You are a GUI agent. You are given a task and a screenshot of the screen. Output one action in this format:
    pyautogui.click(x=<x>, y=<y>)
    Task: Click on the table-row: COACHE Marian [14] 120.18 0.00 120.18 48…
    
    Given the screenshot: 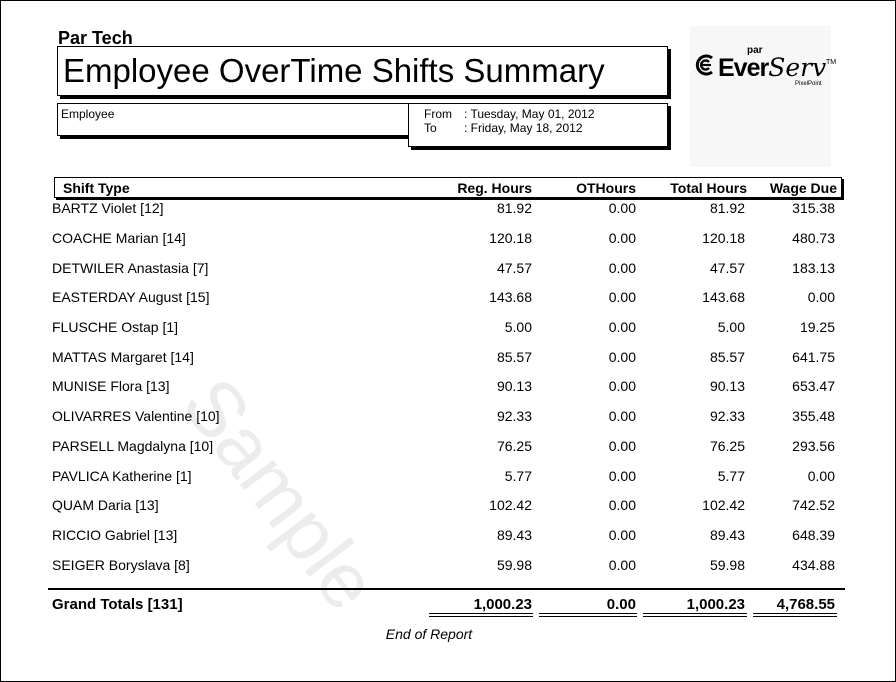 What is the action you would take?
    pyautogui.click(x=448, y=240)
    